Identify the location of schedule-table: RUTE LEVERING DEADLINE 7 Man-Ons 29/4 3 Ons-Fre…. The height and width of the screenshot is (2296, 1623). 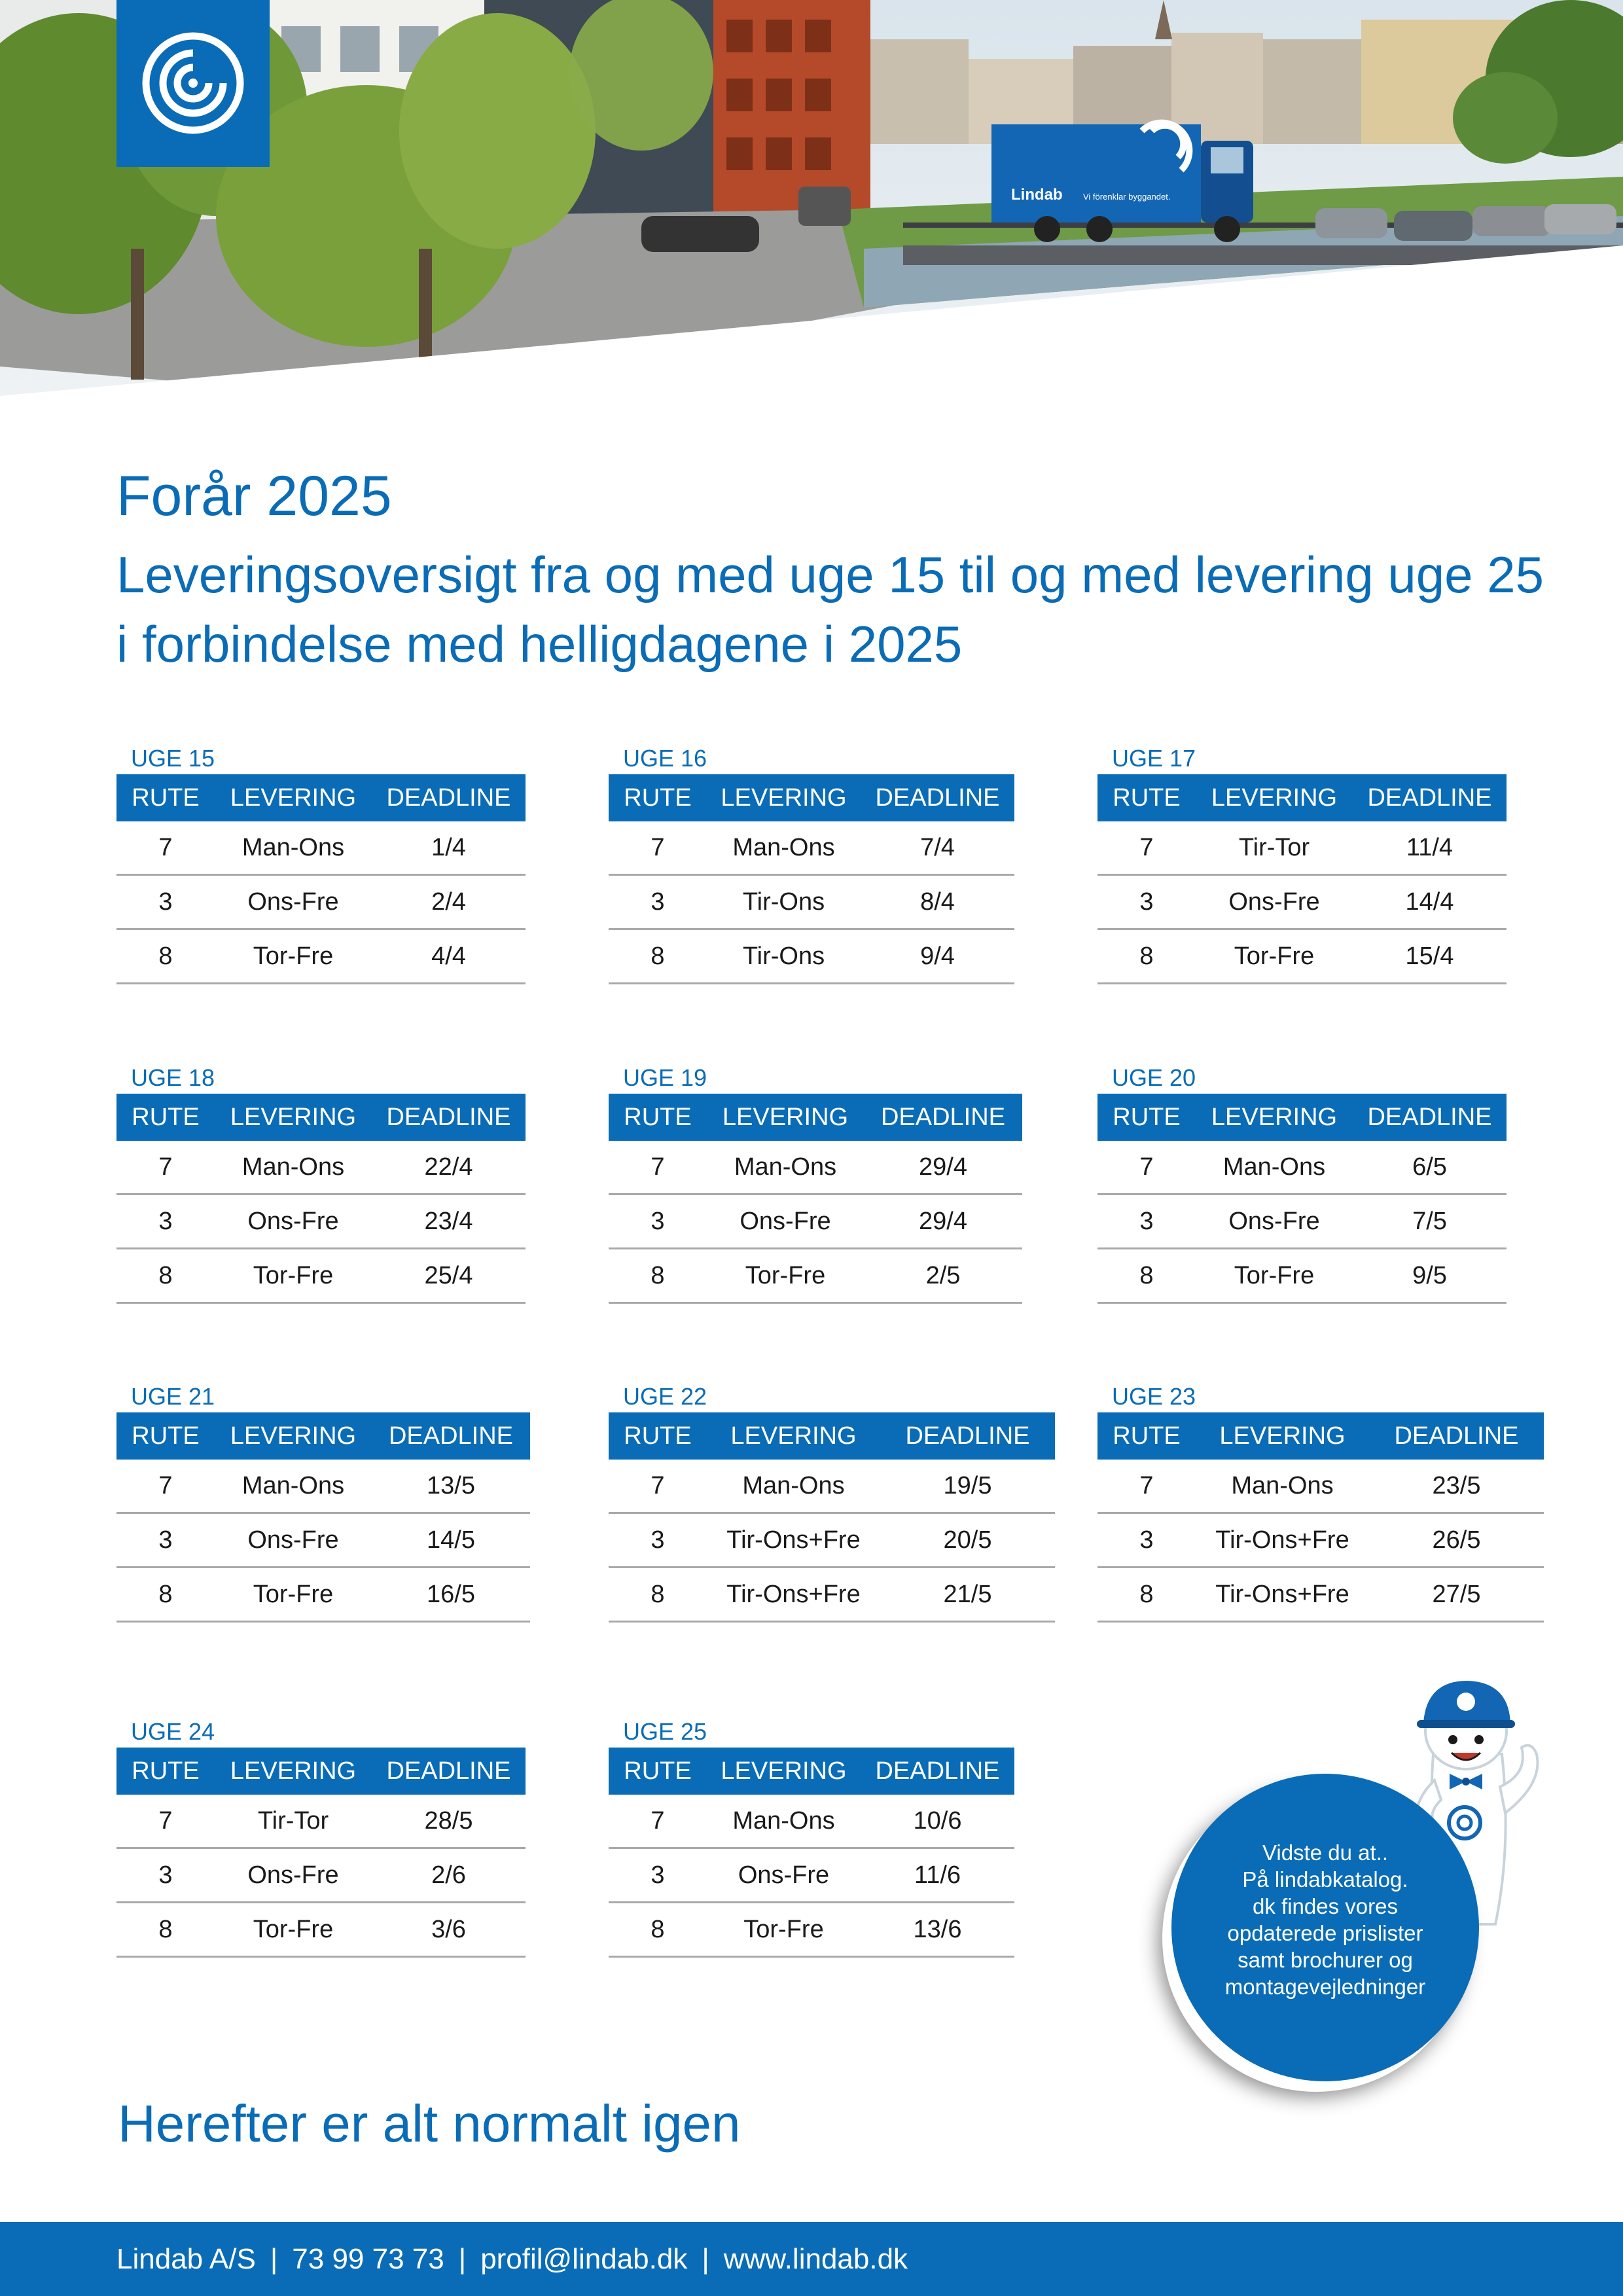
(815, 1199).